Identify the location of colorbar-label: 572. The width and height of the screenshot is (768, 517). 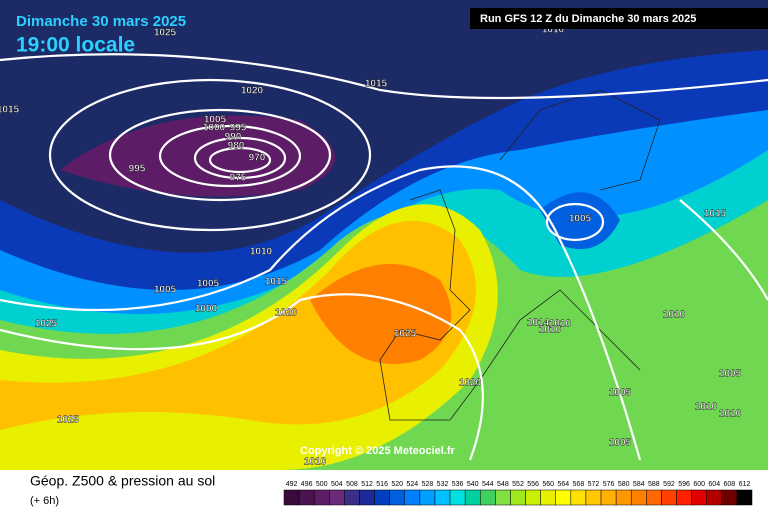
(594, 484).